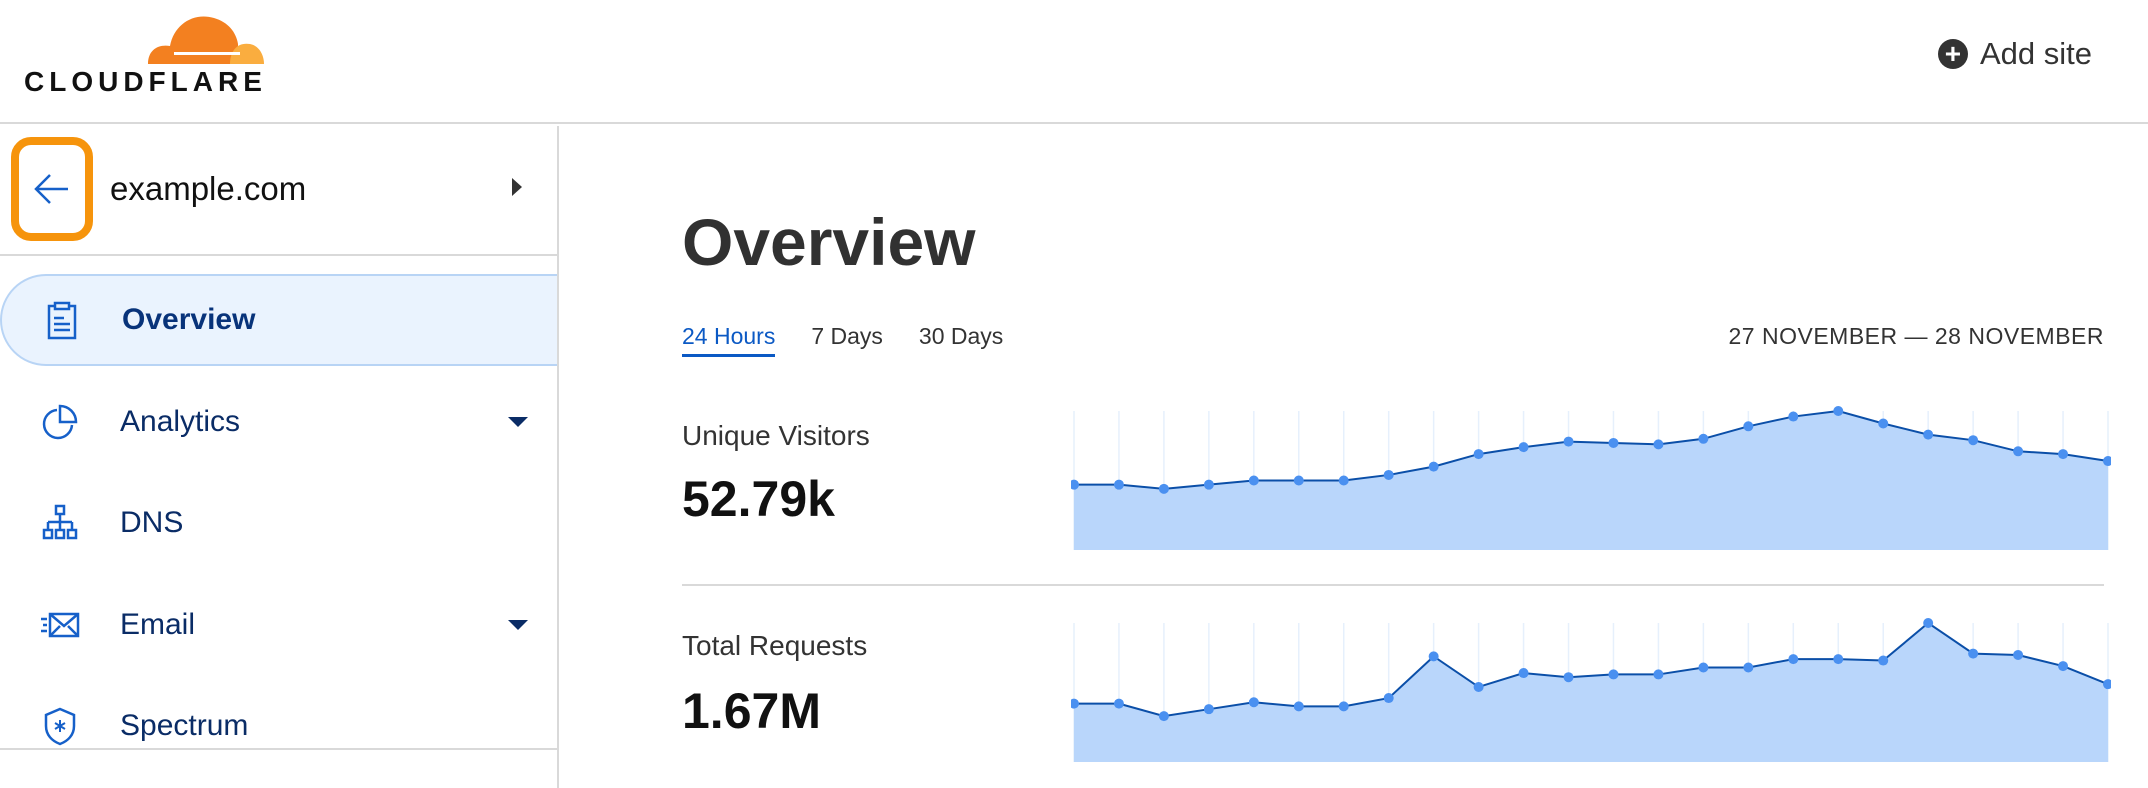 The height and width of the screenshot is (788, 2148). I want to click on sitemap-icon, so click(60, 522).